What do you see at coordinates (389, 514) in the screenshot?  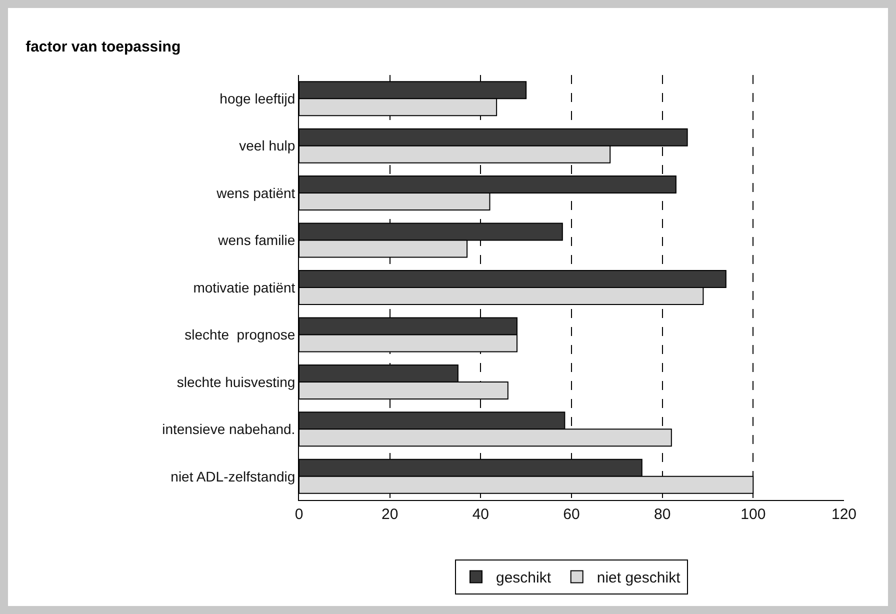 I see `x-tick-label: 20` at bounding box center [389, 514].